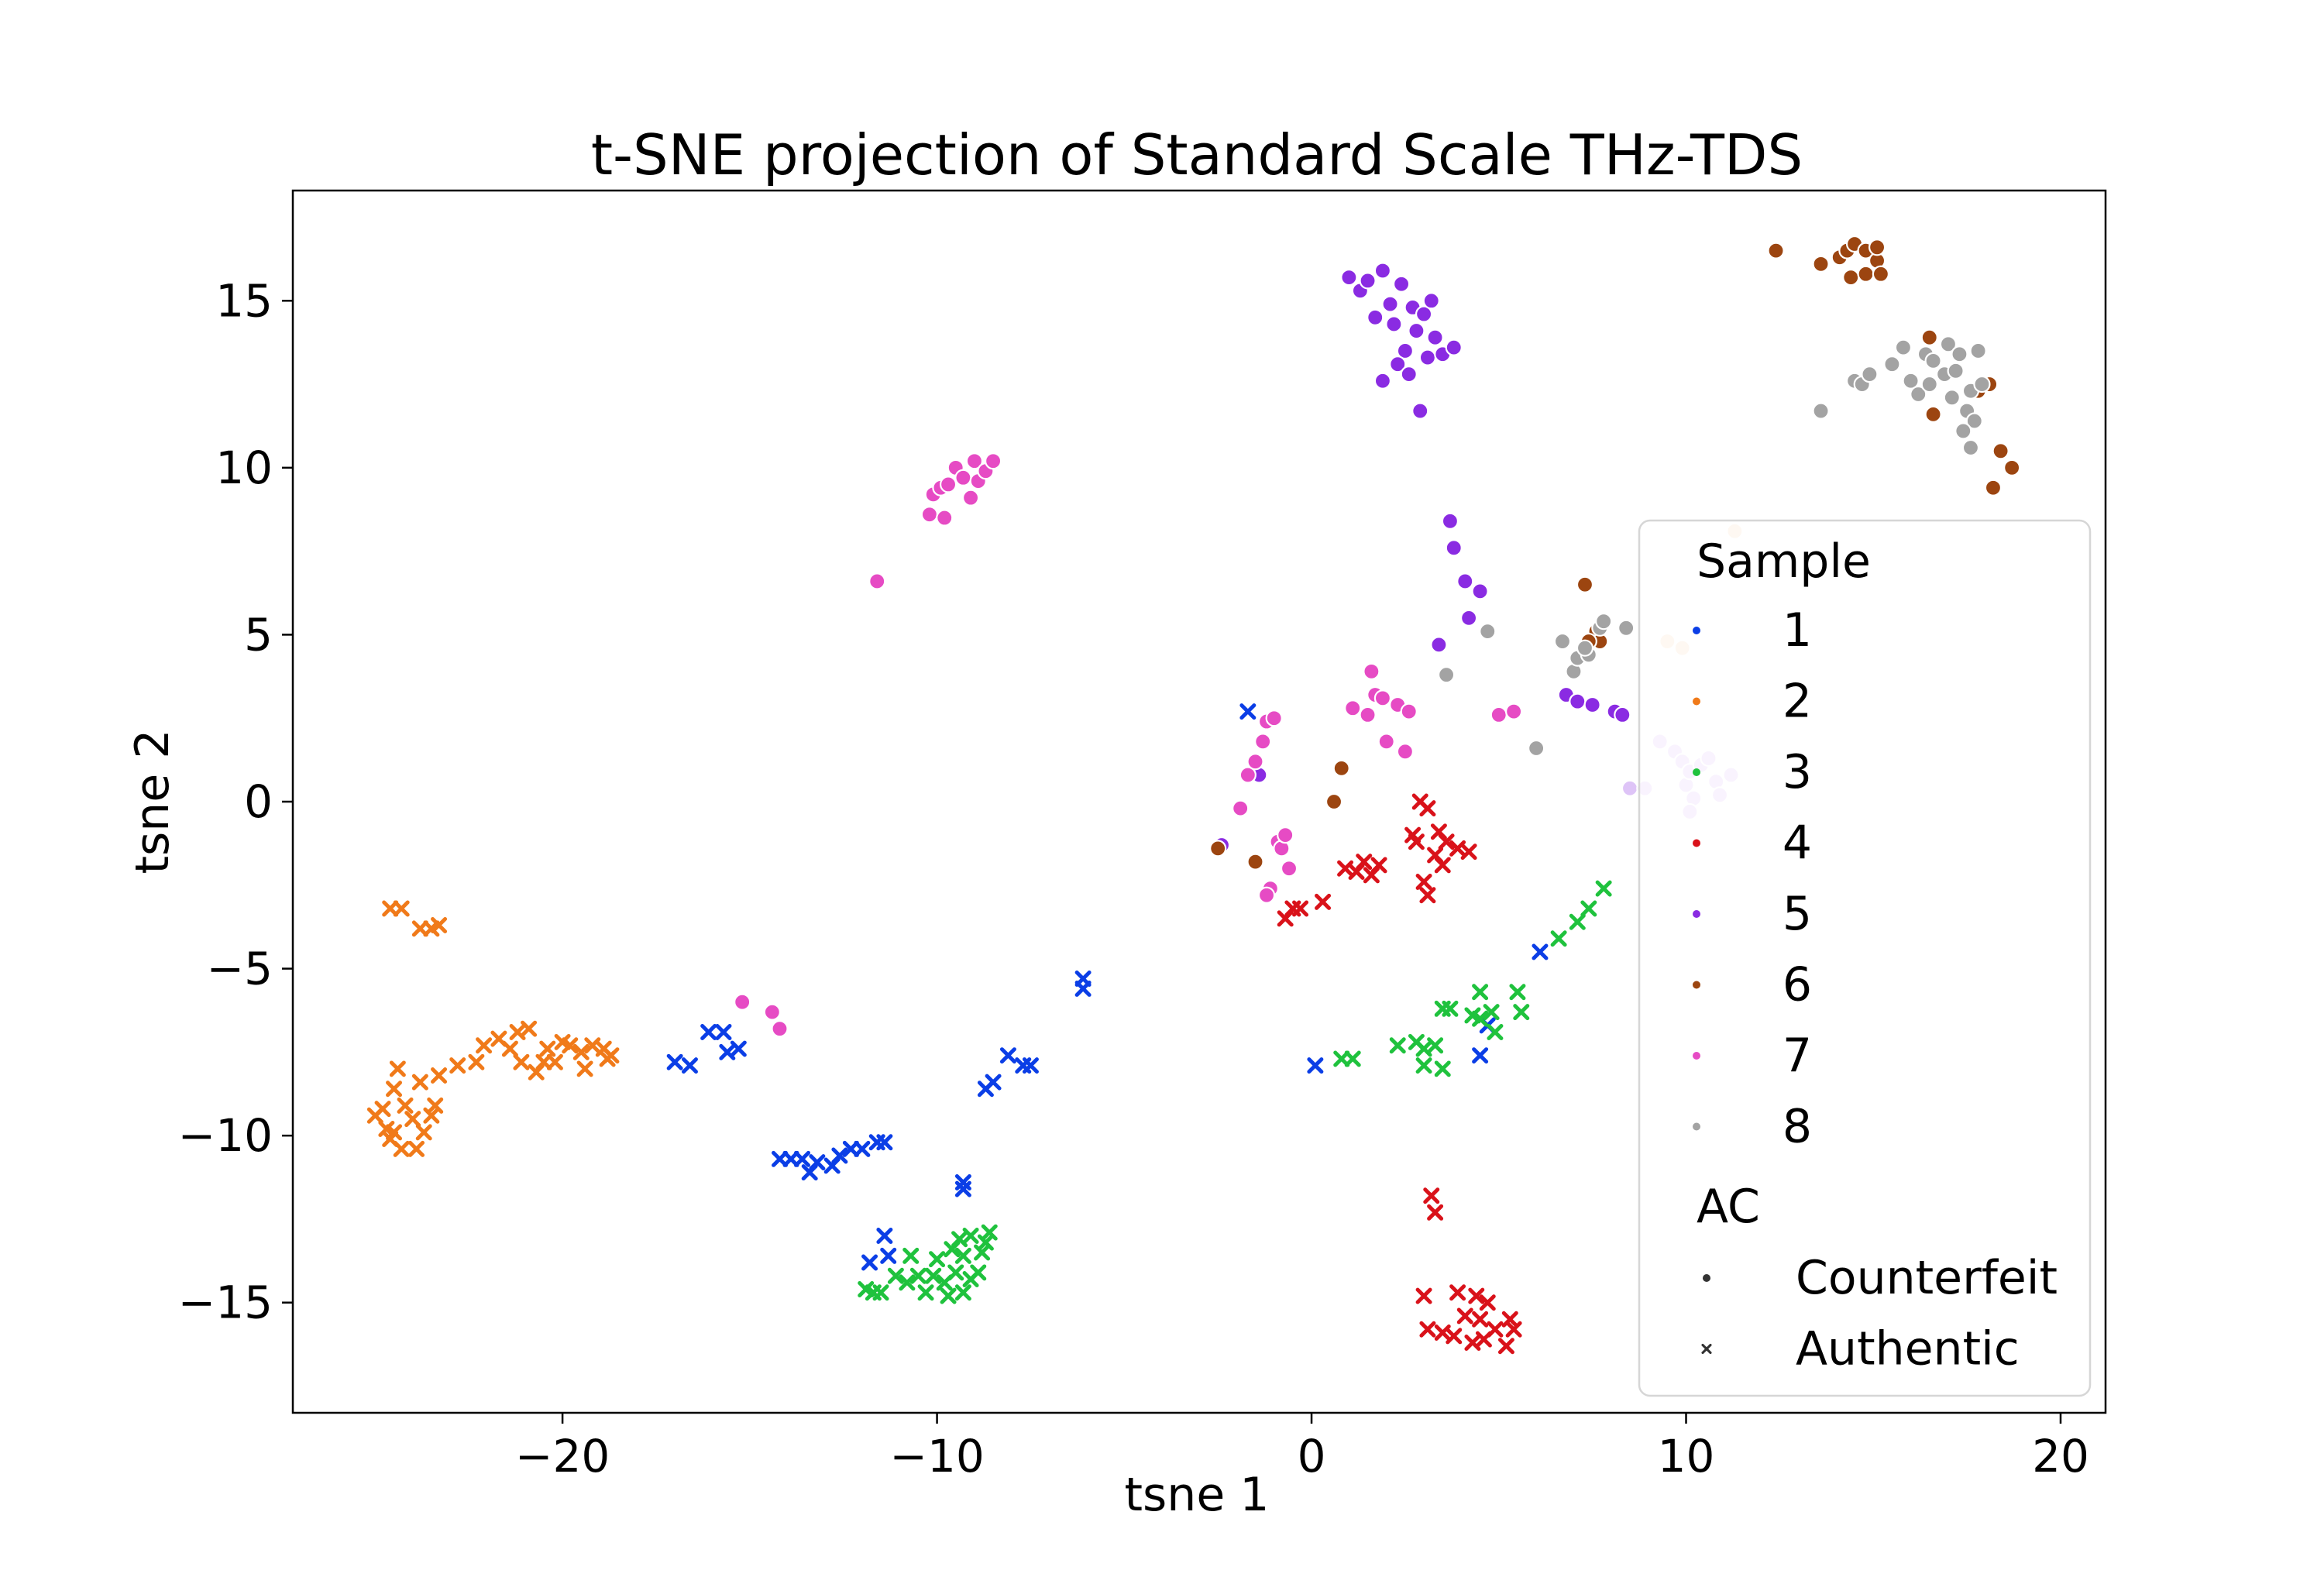 The width and height of the screenshot is (2324, 1577). Describe the element at coordinates (1865, 958) in the screenshot. I see `legend: Sample 1 2 3 4 5 6 7 8 AC Counterfeit Authentic` at that location.